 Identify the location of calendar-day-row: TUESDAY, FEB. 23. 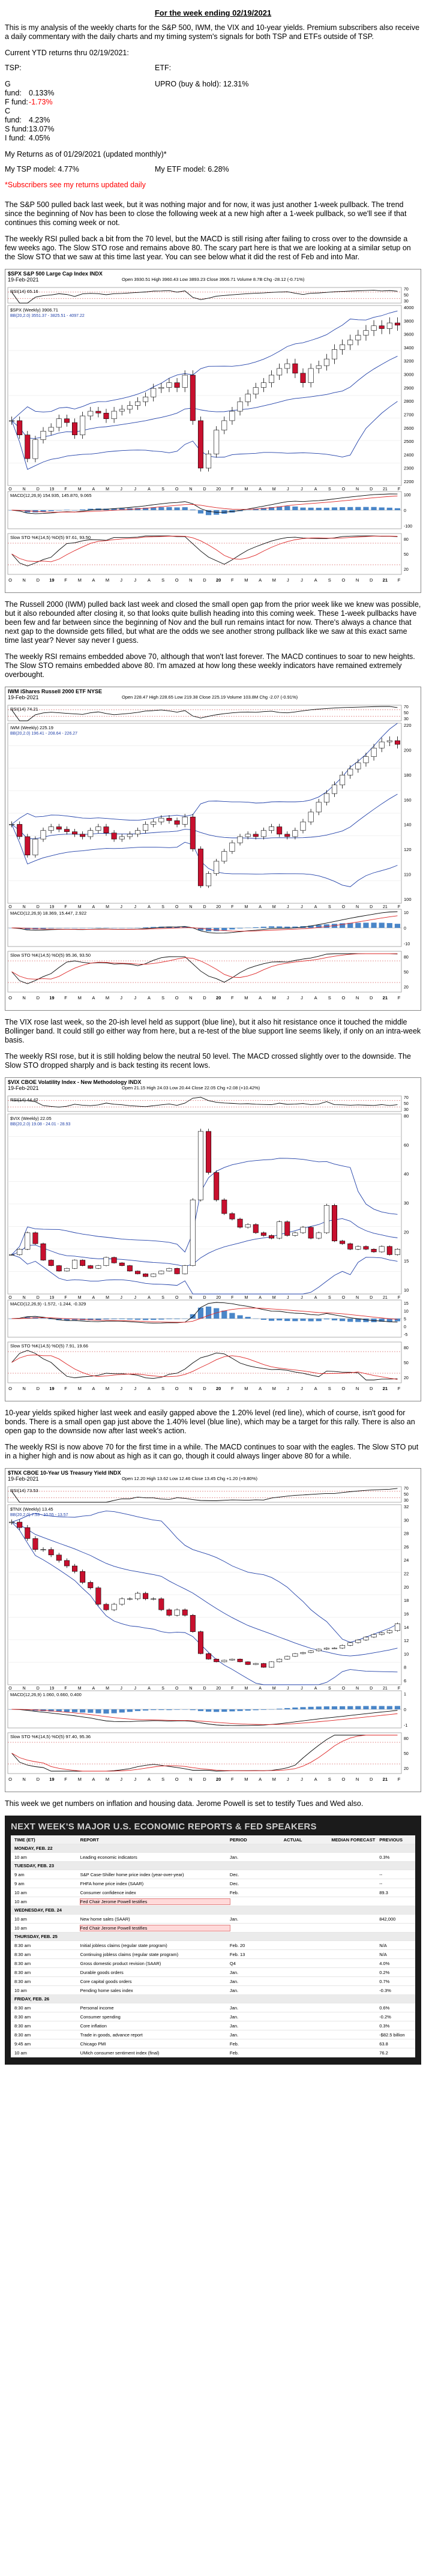
(213, 1866).